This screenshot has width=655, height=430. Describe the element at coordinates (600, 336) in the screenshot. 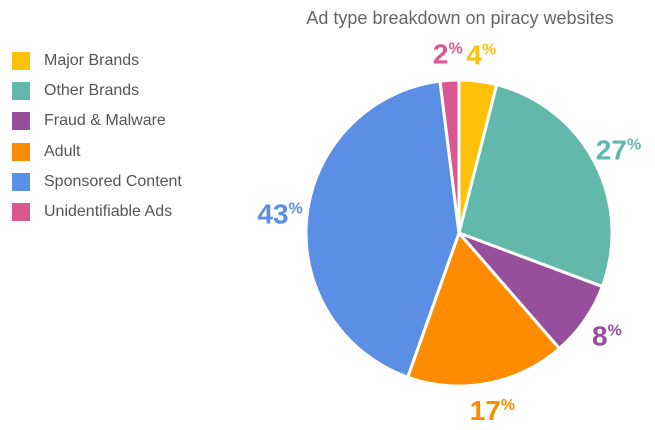

I see `slice-label-value: 8` at that location.